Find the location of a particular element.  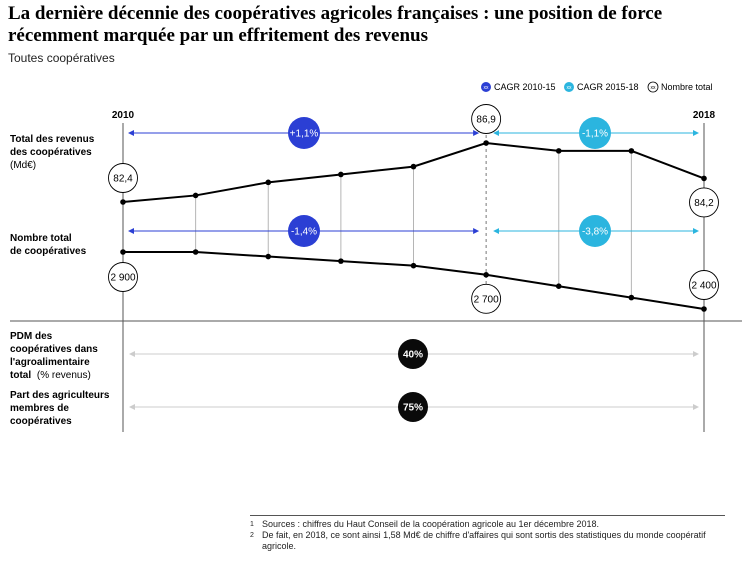

kpi-layer: 40% 75% is located at coordinates (414, 380).